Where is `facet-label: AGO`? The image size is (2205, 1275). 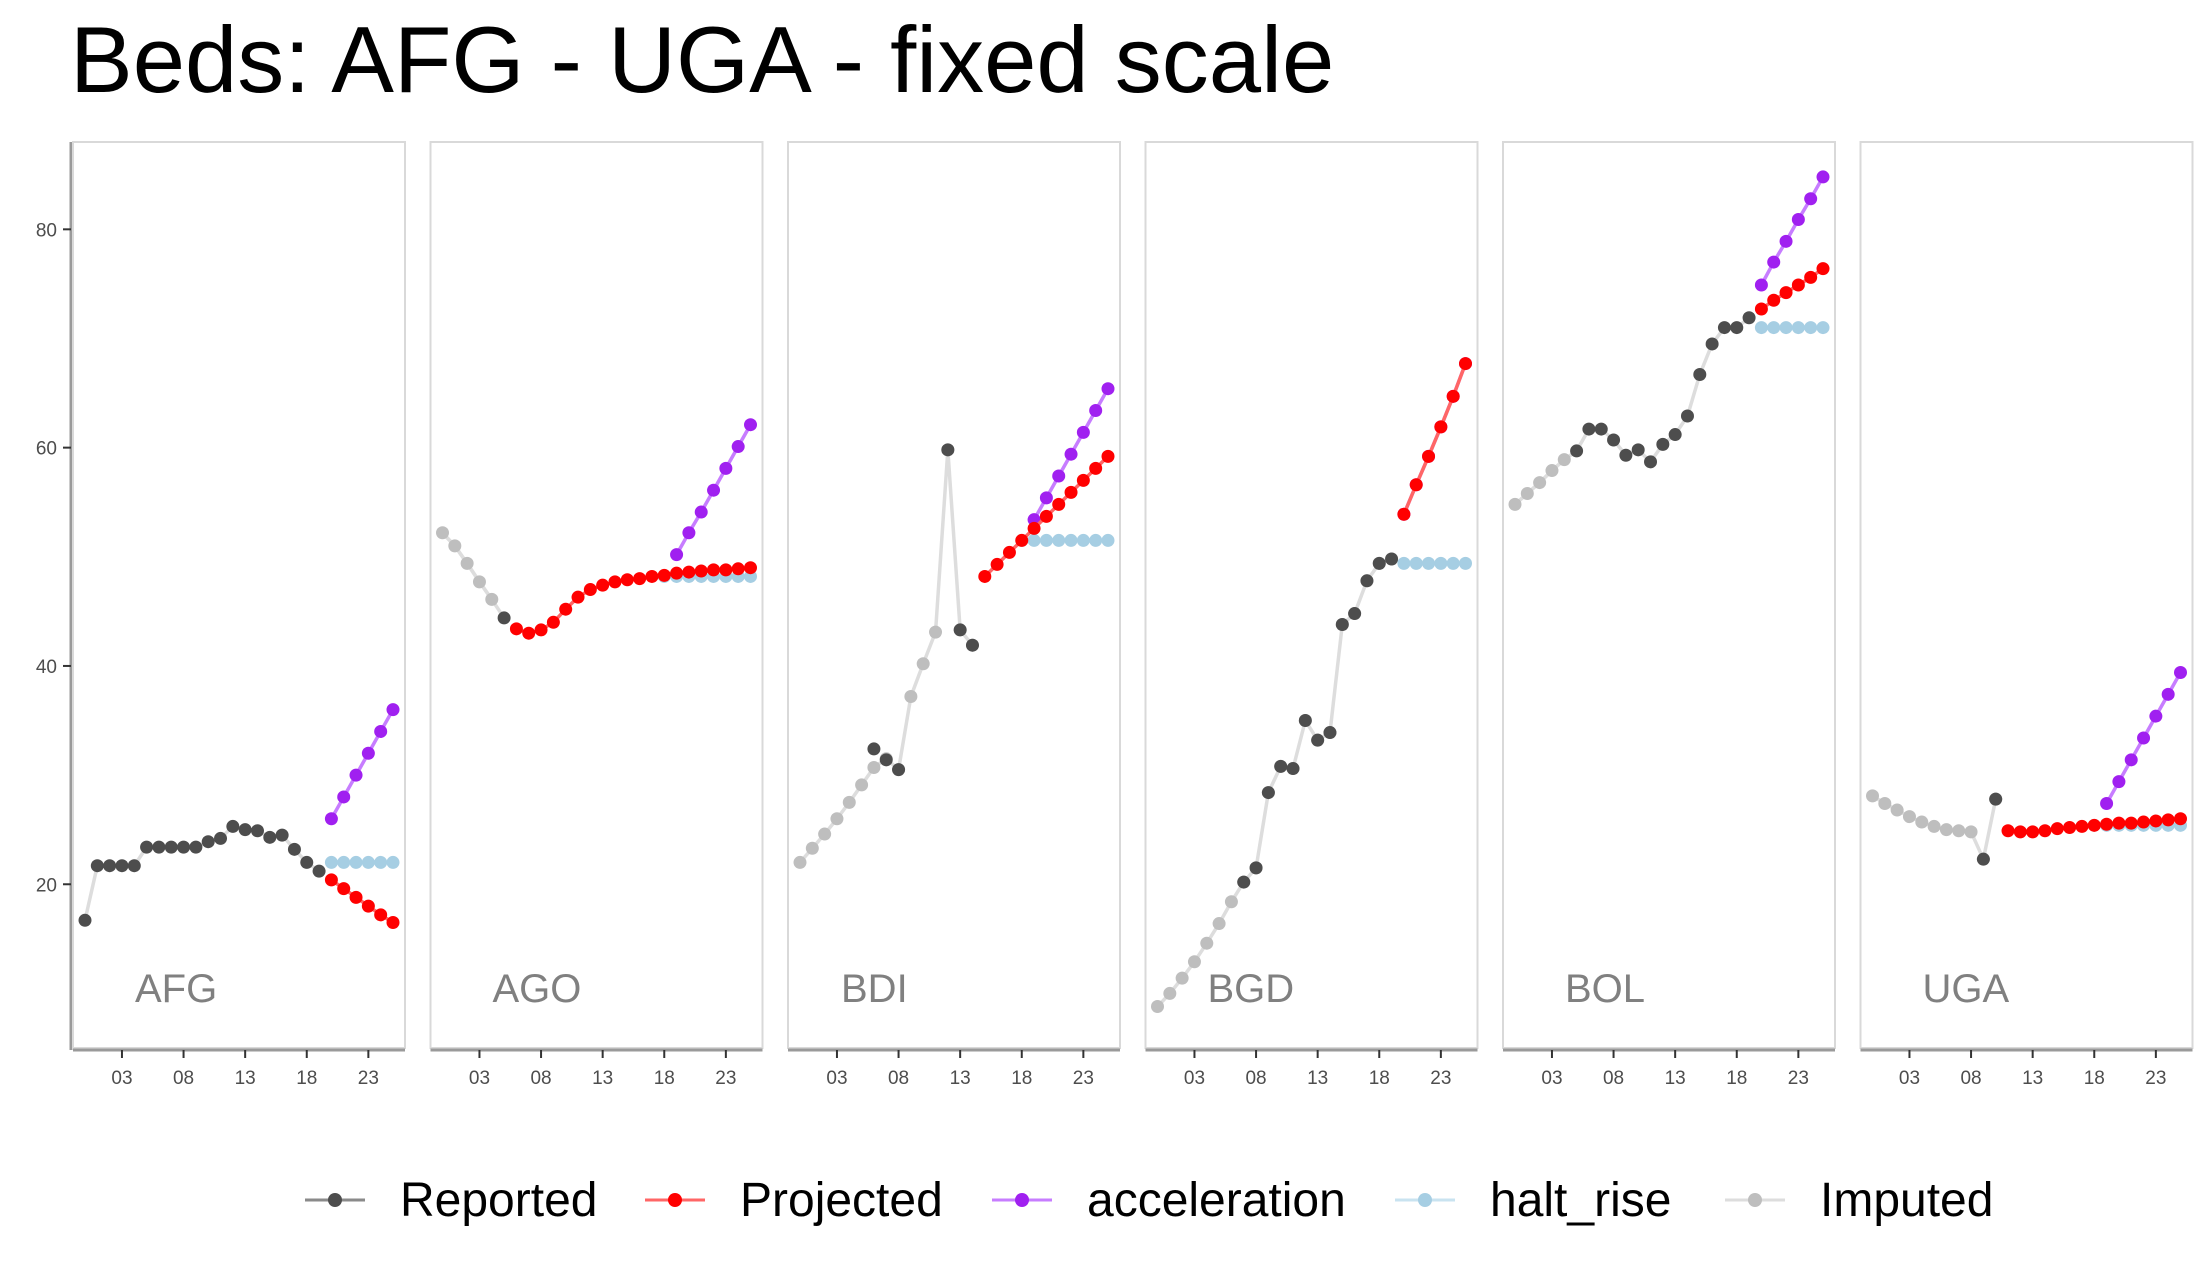
facet-label: AGO is located at coordinates (537, 989).